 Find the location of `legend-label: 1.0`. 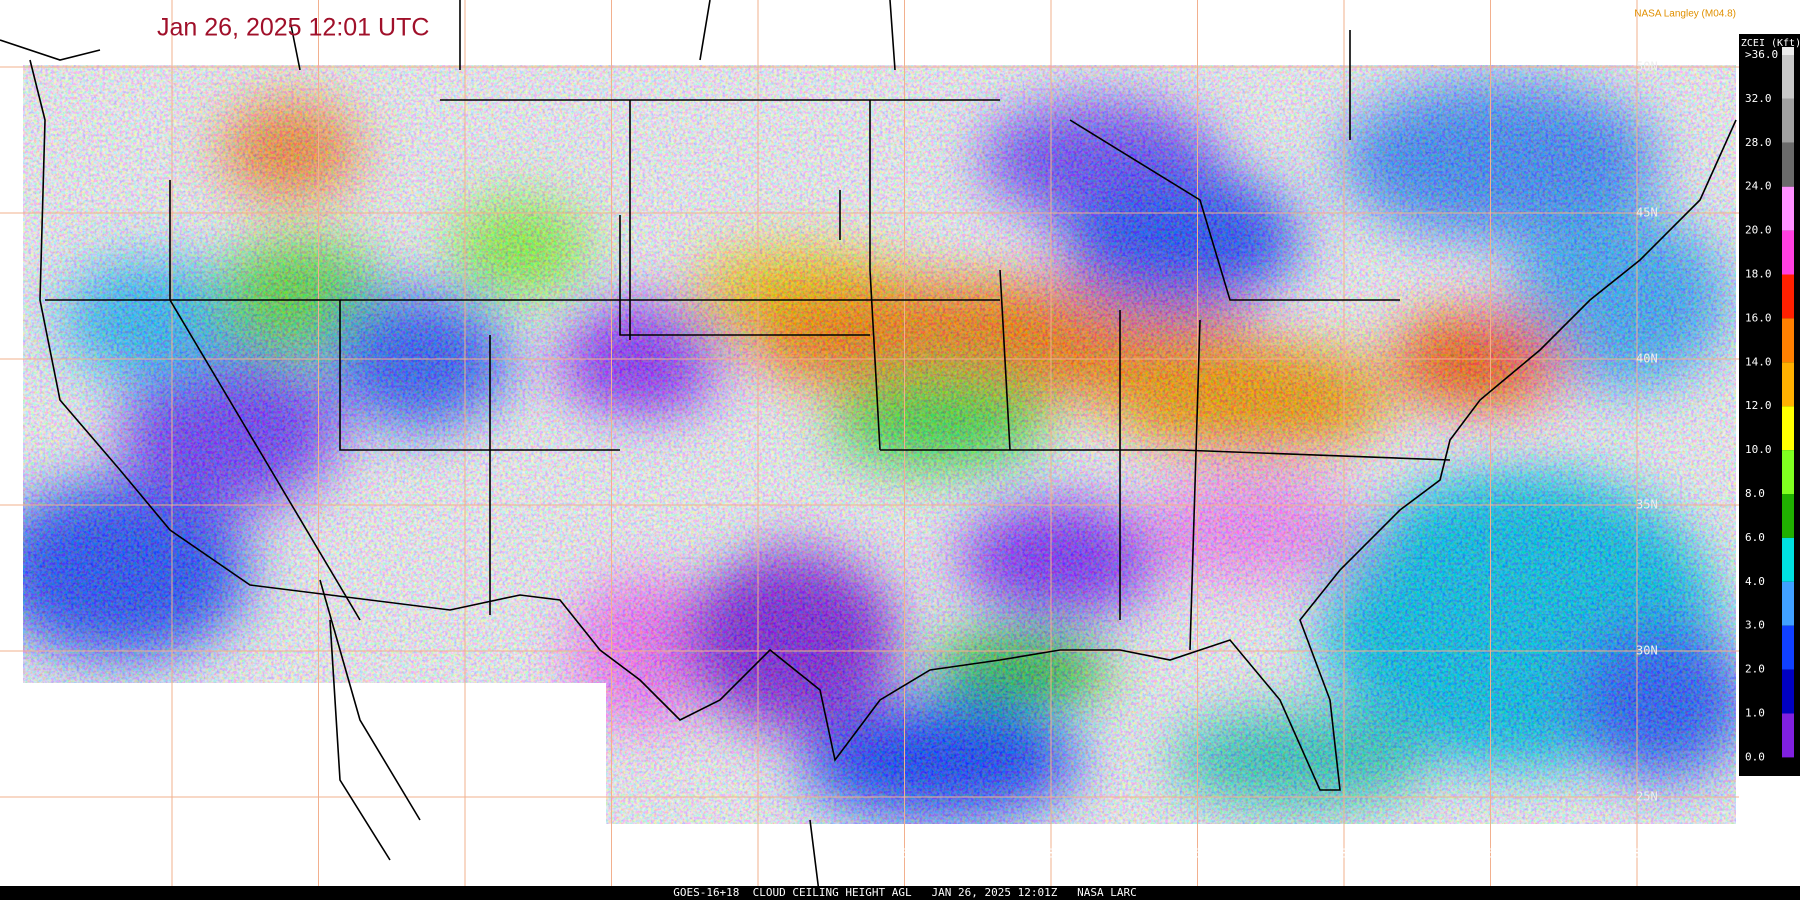

legend-label: 1.0 is located at coordinates (1755, 713).